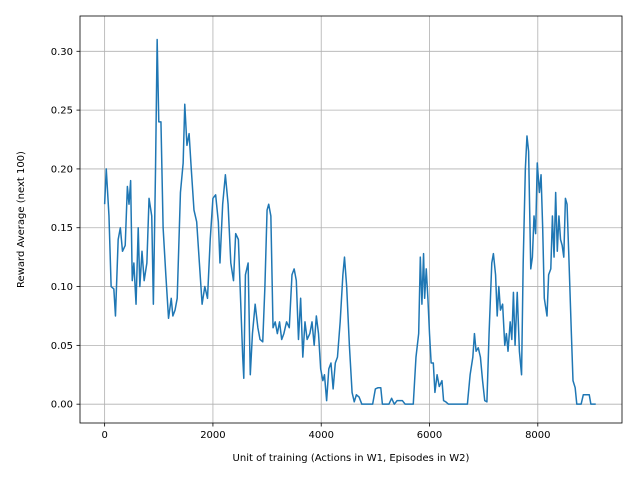 The image size is (640, 480). Describe the element at coordinates (104, 435) in the screenshot. I see `x-tick-label: 0` at that location.